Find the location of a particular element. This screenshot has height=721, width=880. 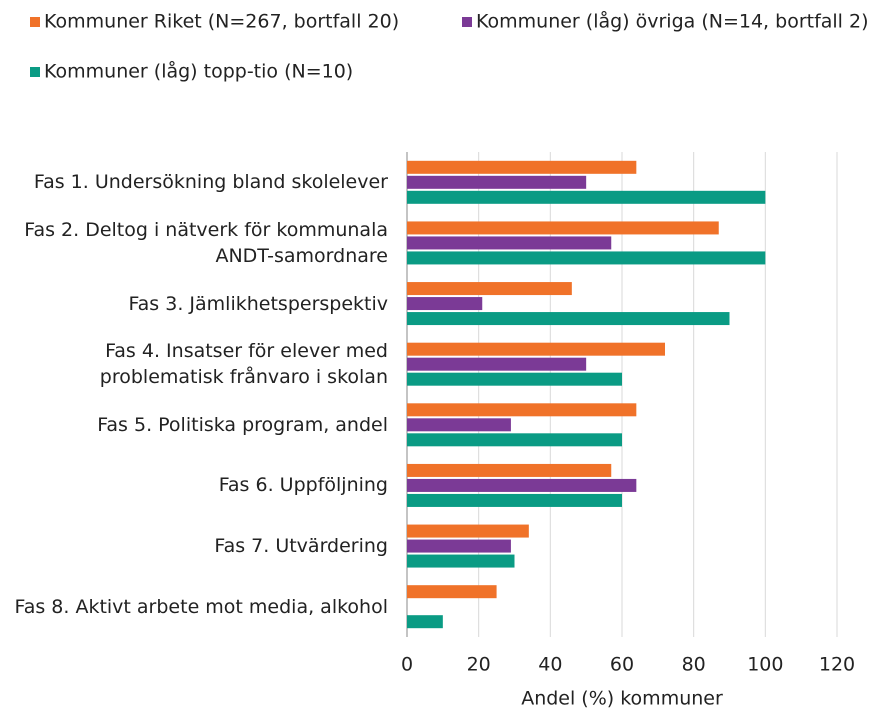

x-tick-label: 80 is located at coordinates (694, 665).